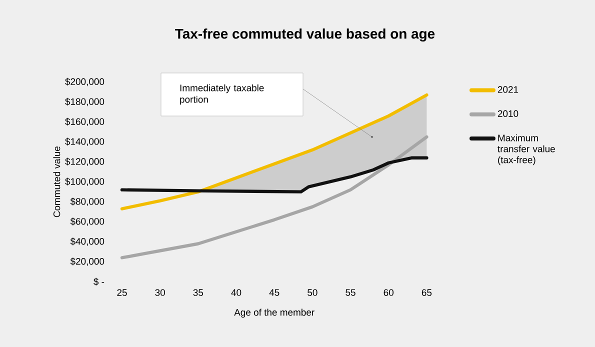 Image resolution: width=595 pixels, height=347 pixels. Describe the element at coordinates (87, 242) in the screenshot. I see `y-tick-label: $40,000` at that location.